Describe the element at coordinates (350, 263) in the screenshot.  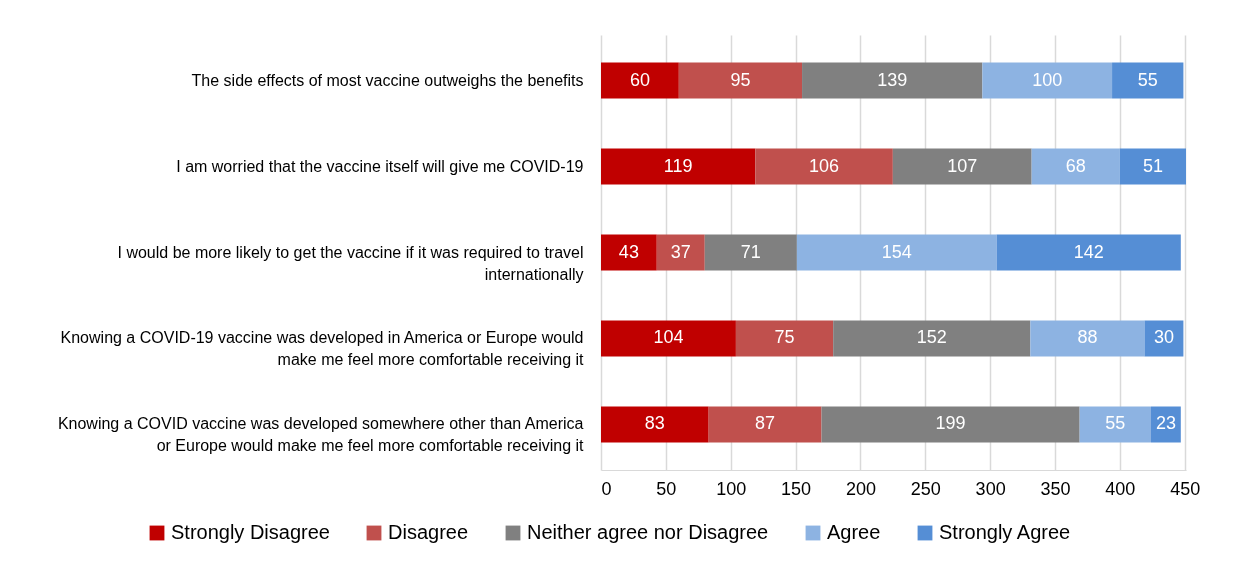
I see `y-tick-label: I would be more likely to get the vaccine if it was required to travel internationally` at that location.